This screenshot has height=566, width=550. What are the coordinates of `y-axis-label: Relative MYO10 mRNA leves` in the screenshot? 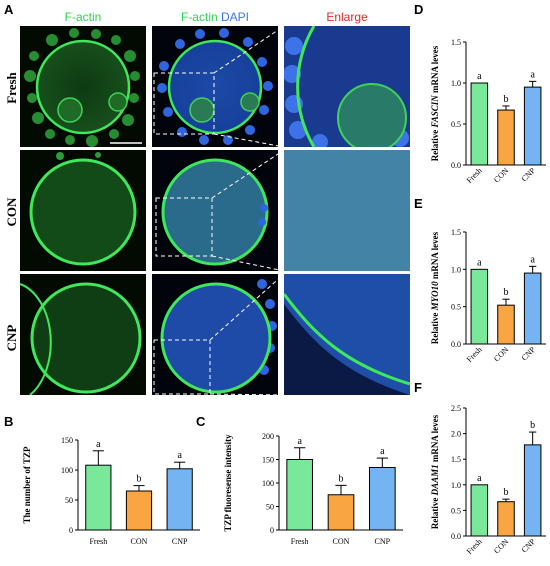 It's located at (435, 287).